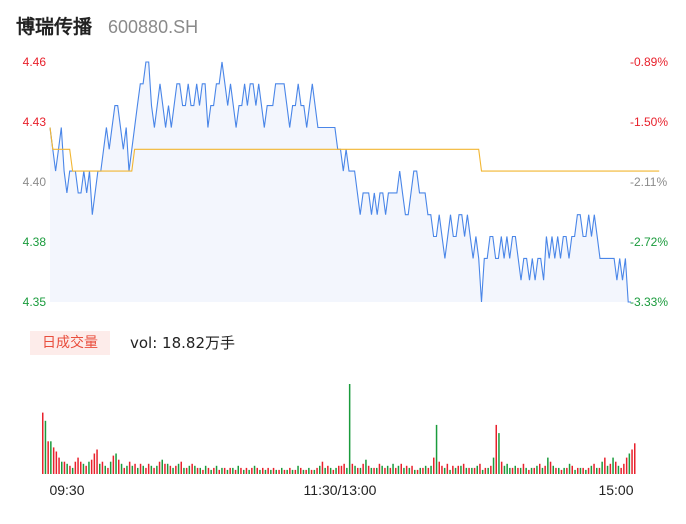 The width and height of the screenshot is (686, 524). Describe the element at coordinates (54, 27) in the screenshot. I see `stock-name: 博瑞传播` at that location.